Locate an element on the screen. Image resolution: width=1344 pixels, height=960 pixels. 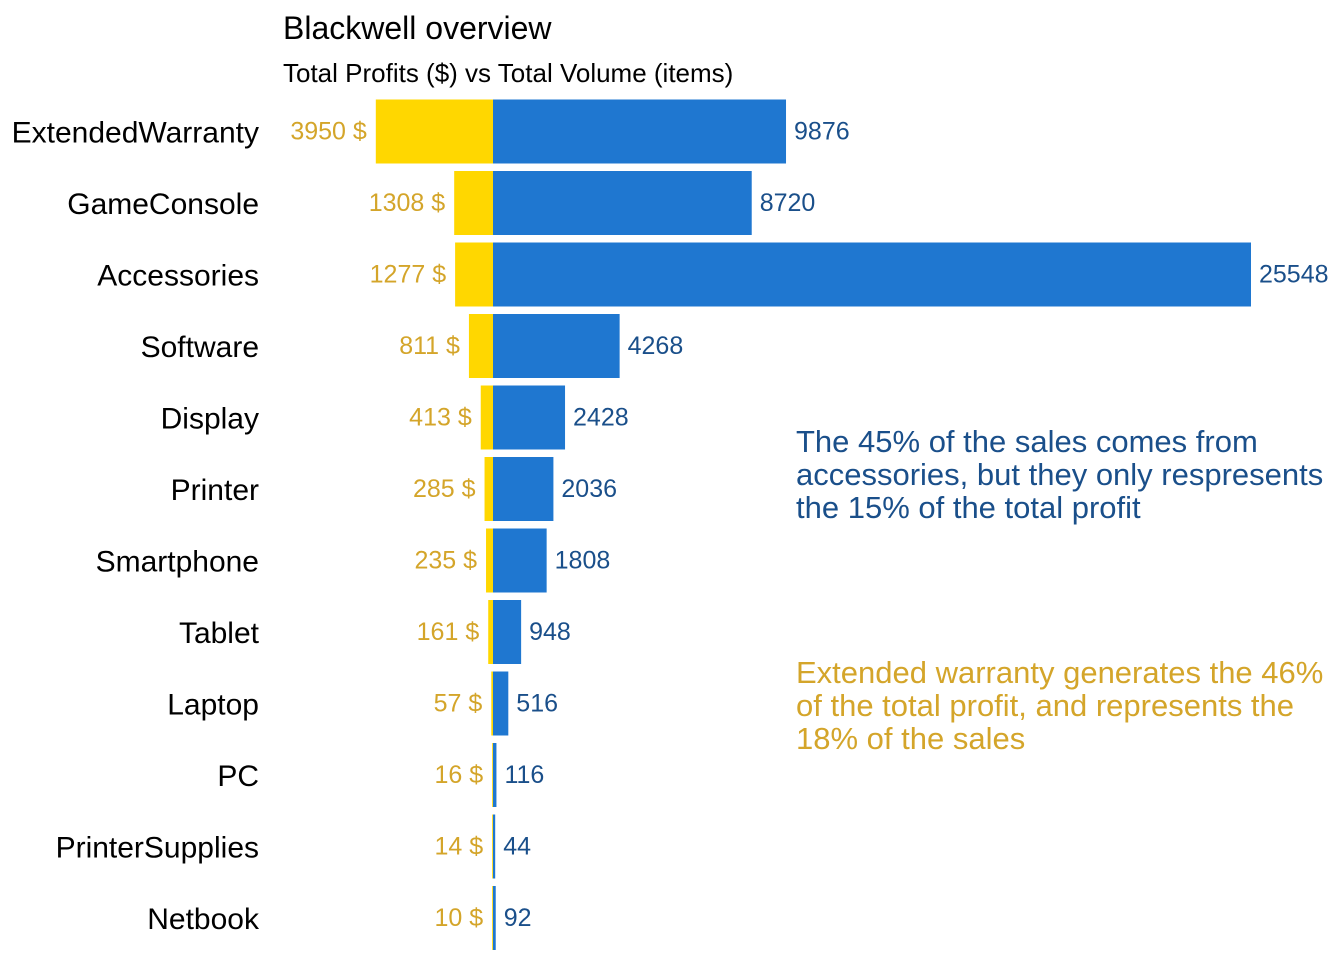
category-label-accessories: Accessories is located at coordinates (178, 276).